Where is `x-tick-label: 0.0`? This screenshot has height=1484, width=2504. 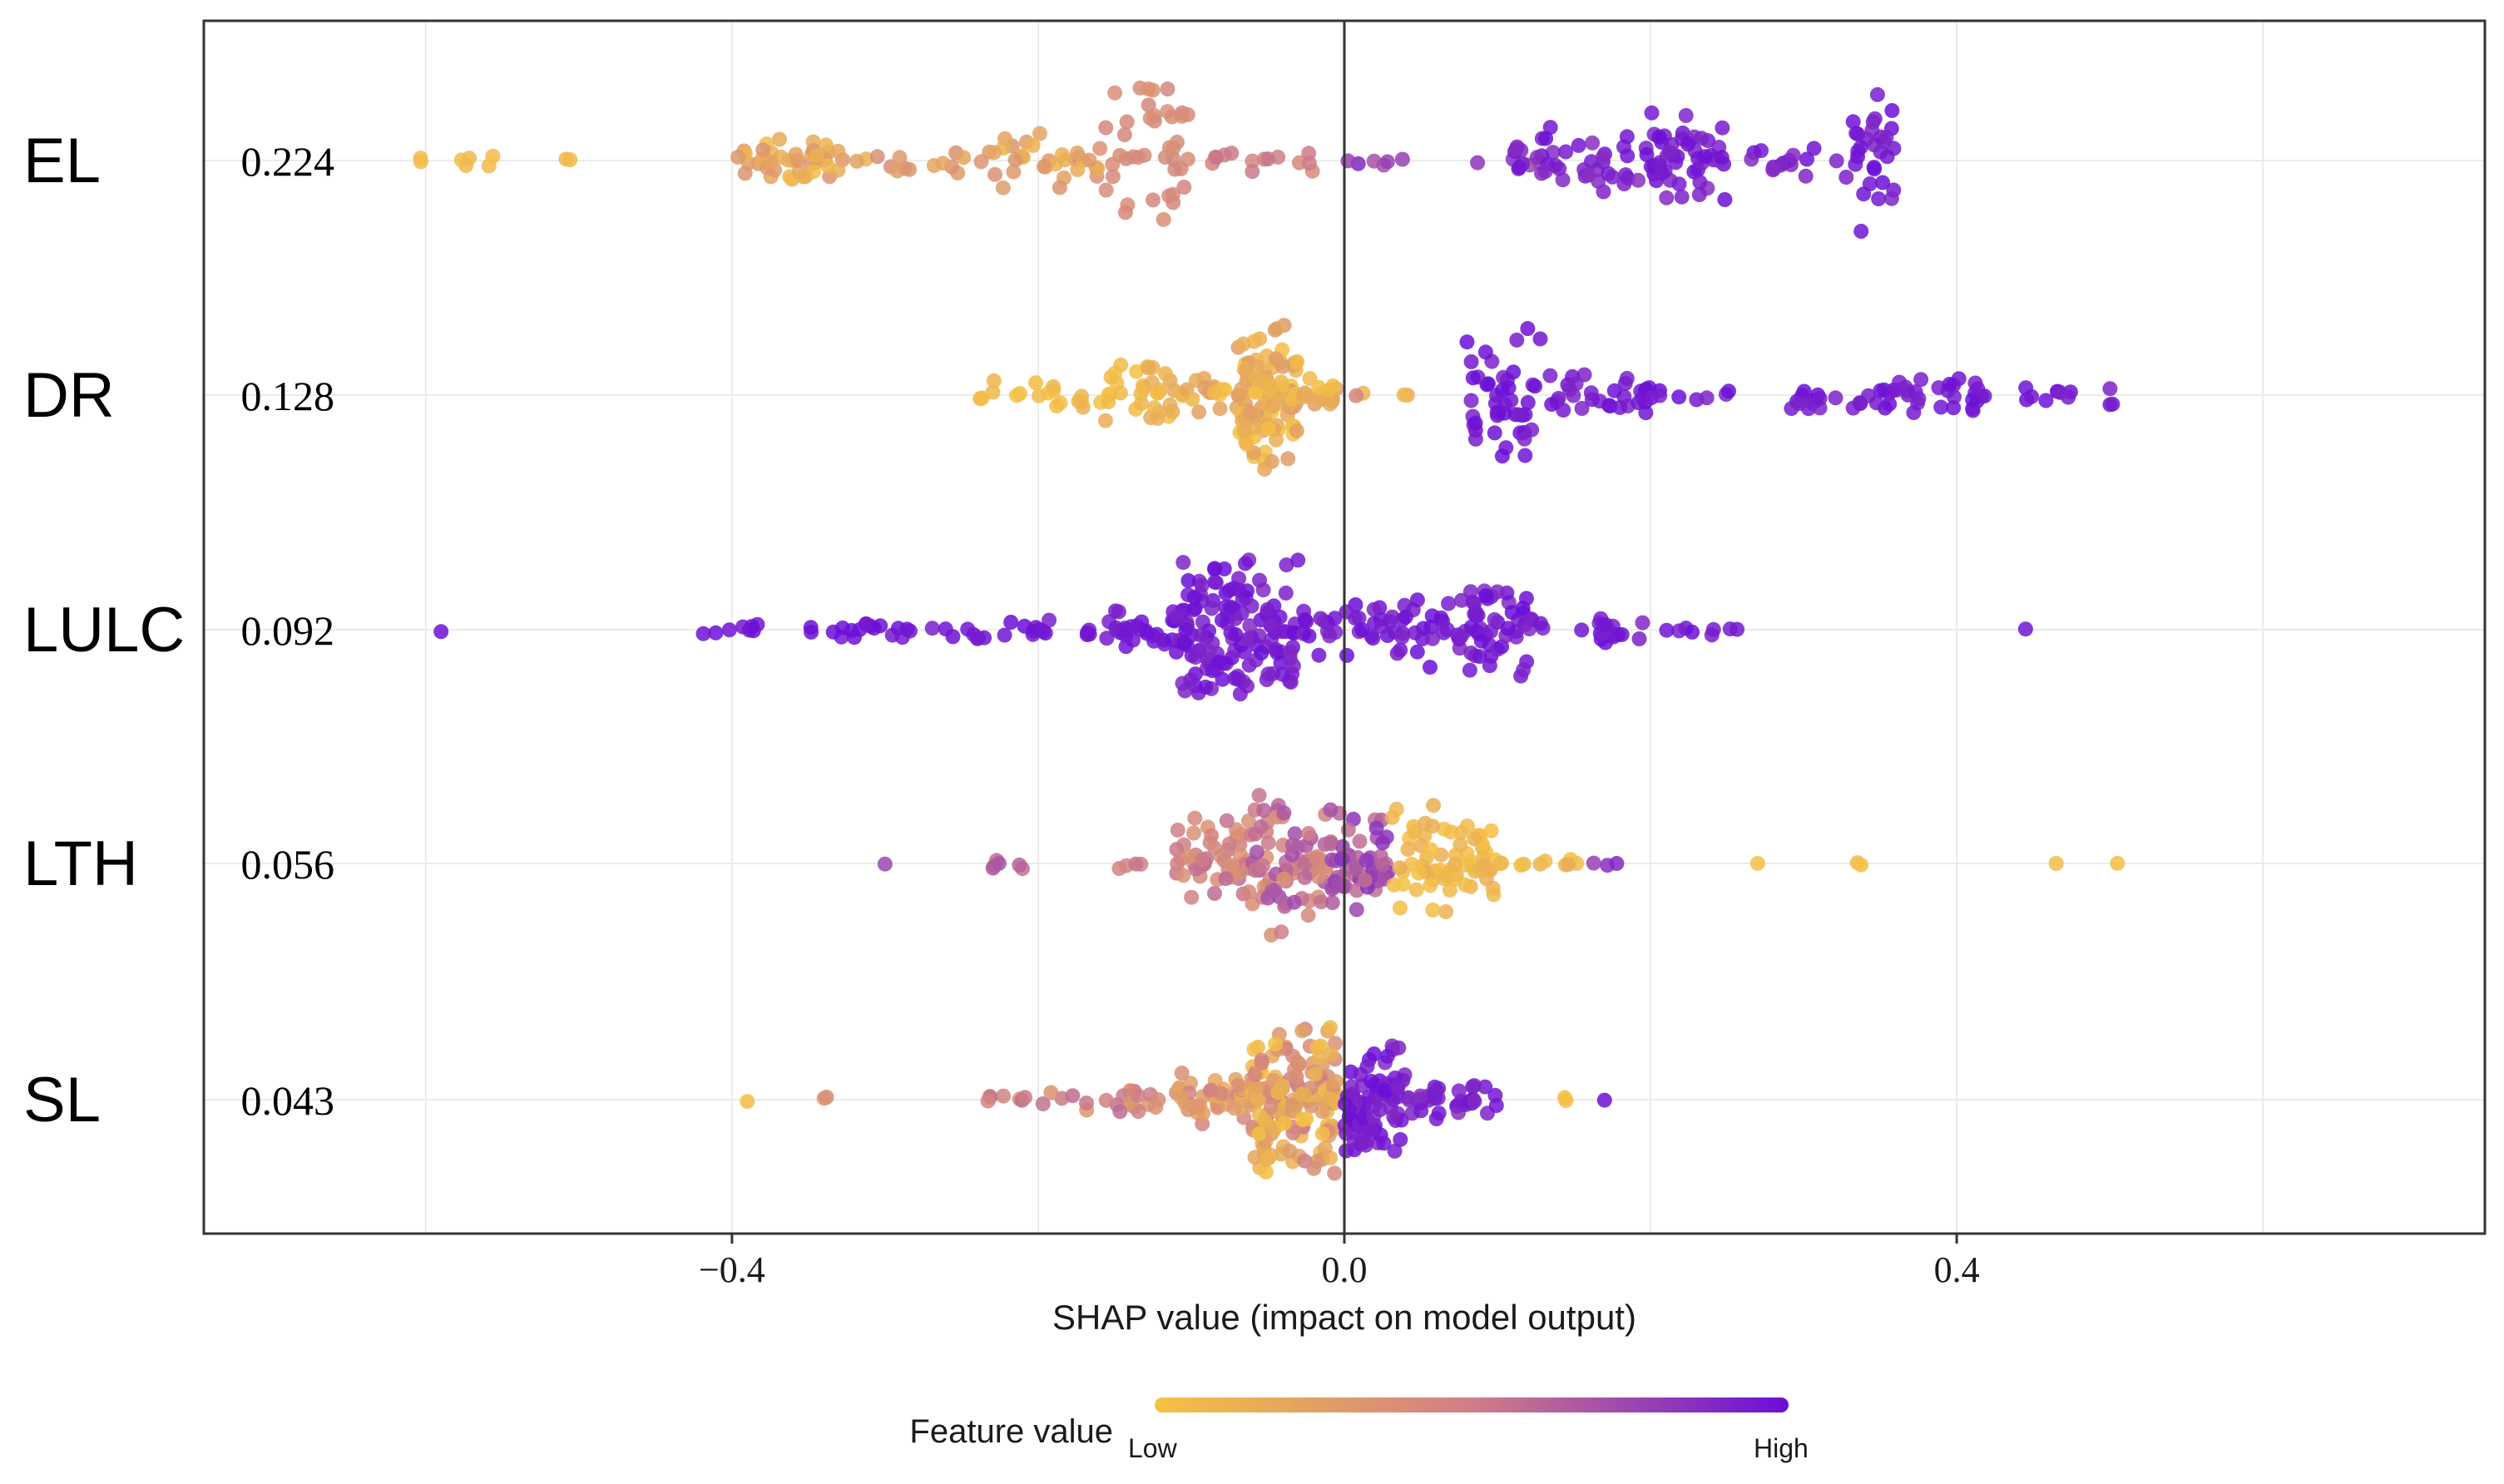 x-tick-label: 0.0 is located at coordinates (1345, 1269).